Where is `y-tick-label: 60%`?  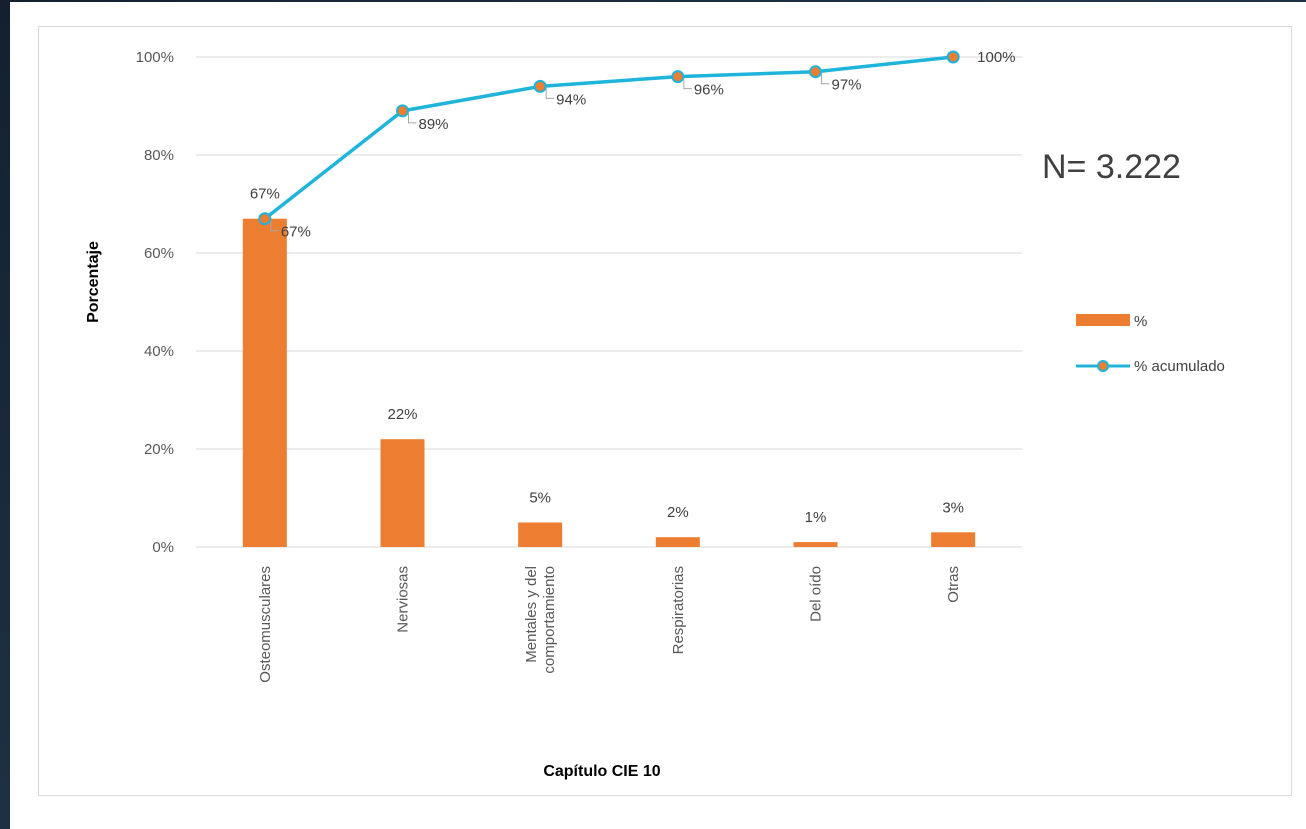
y-tick-label: 60% is located at coordinates (159, 253).